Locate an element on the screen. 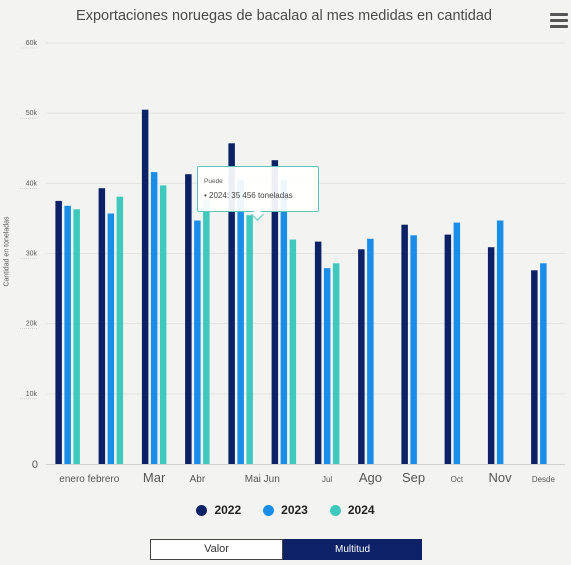 Image resolution: width=571 pixels, height=565 pixels. x-tick-label: Desde is located at coordinates (544, 479).